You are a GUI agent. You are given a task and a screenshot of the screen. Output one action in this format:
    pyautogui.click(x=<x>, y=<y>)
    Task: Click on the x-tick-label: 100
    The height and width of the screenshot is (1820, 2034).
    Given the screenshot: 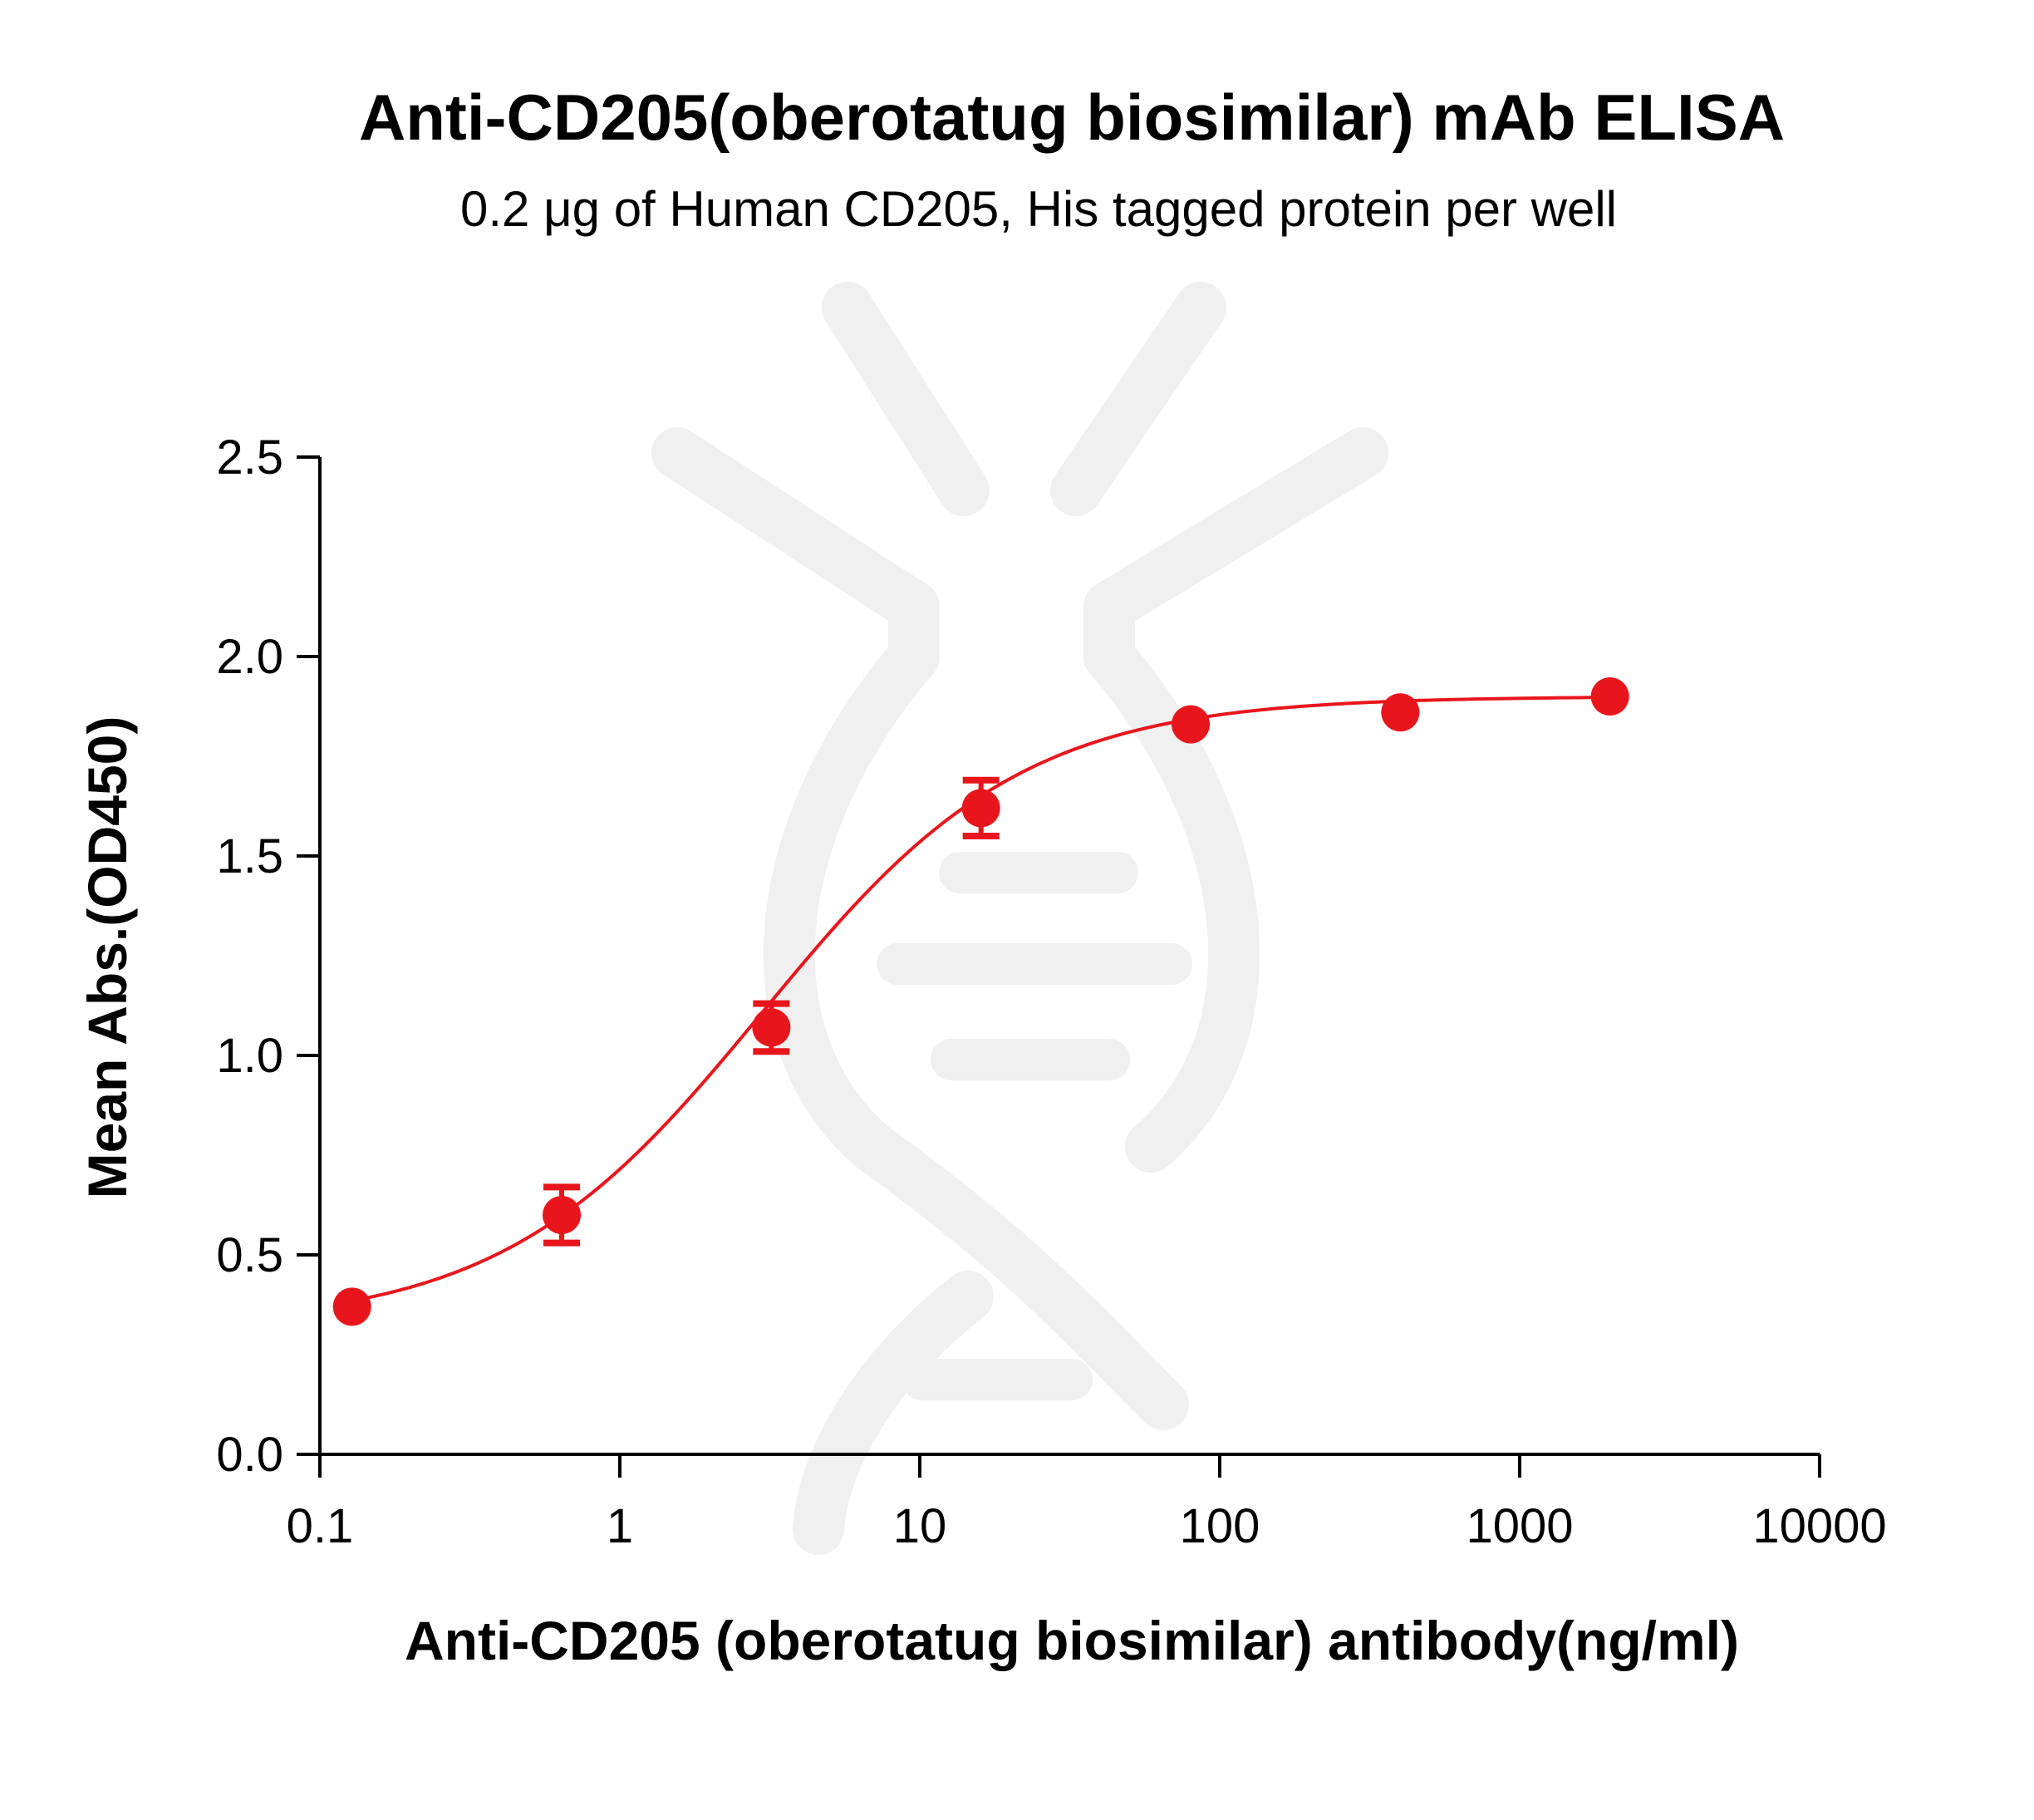 What is the action you would take?
    pyautogui.click(x=1220, y=1526)
    